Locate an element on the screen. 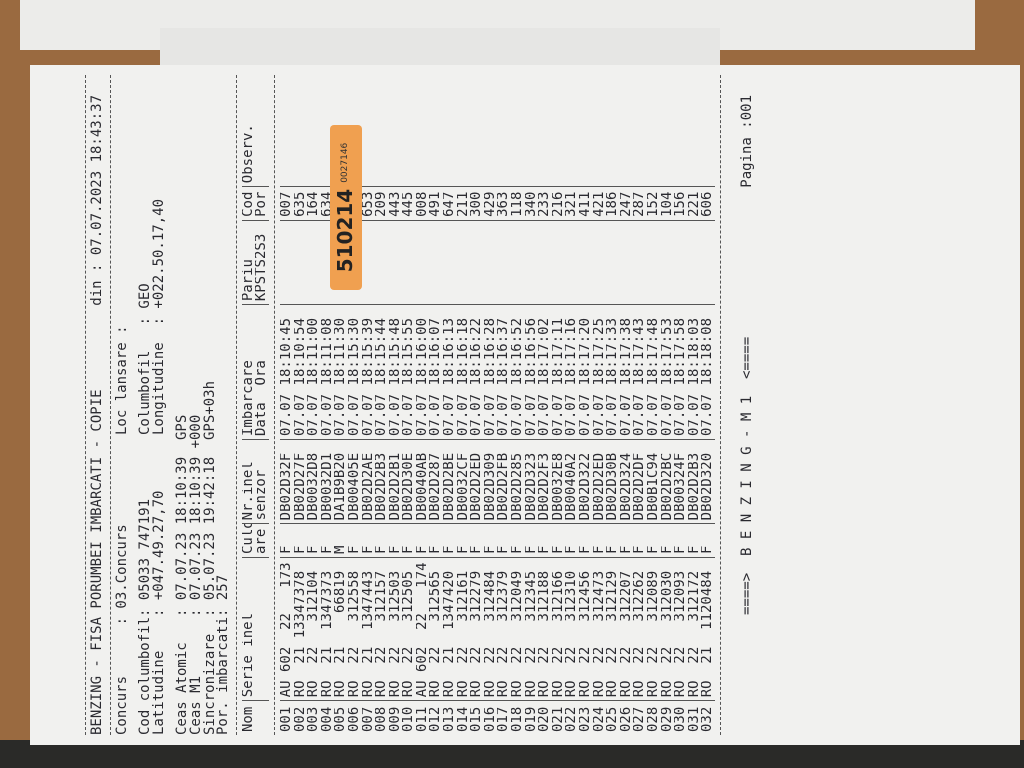  cell: 025 is located at coordinates (613, 718).